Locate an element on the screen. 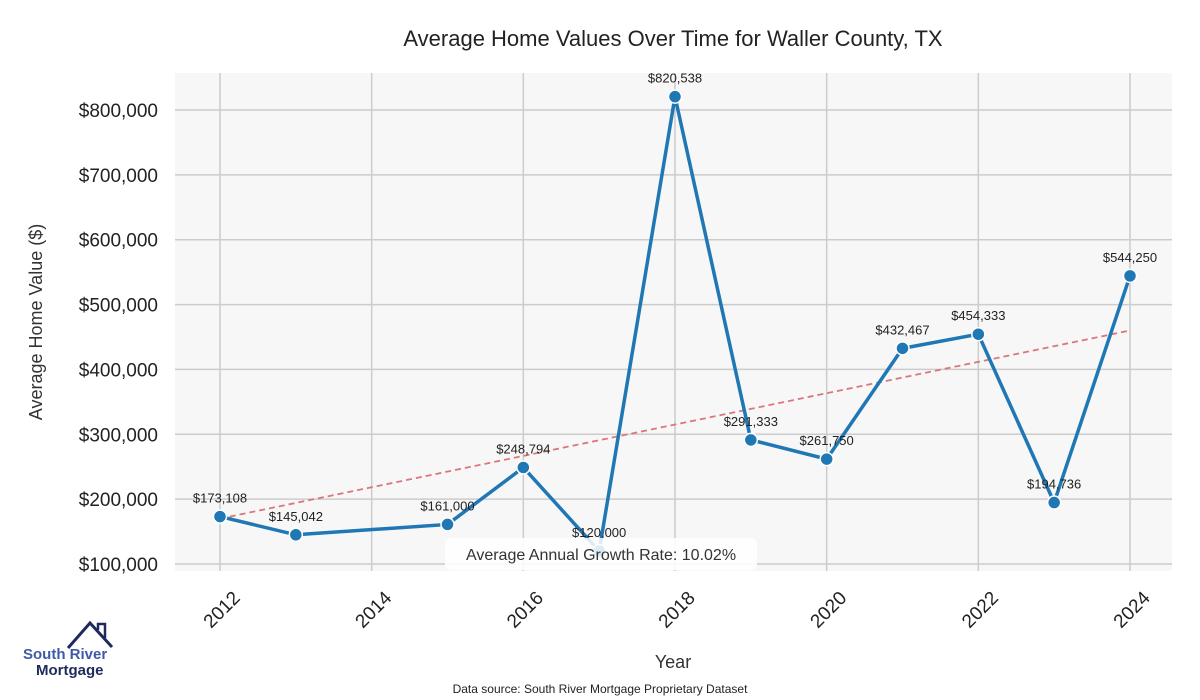  y-tick-label: $700,000 is located at coordinates (118, 176).